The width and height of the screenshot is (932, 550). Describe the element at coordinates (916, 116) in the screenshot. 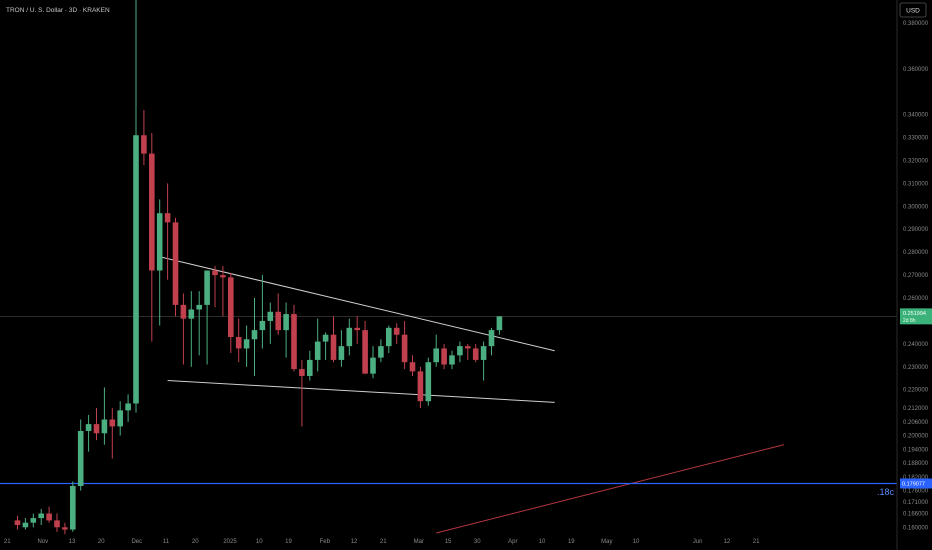

I see `price-tick-label: 0.340000` at that location.